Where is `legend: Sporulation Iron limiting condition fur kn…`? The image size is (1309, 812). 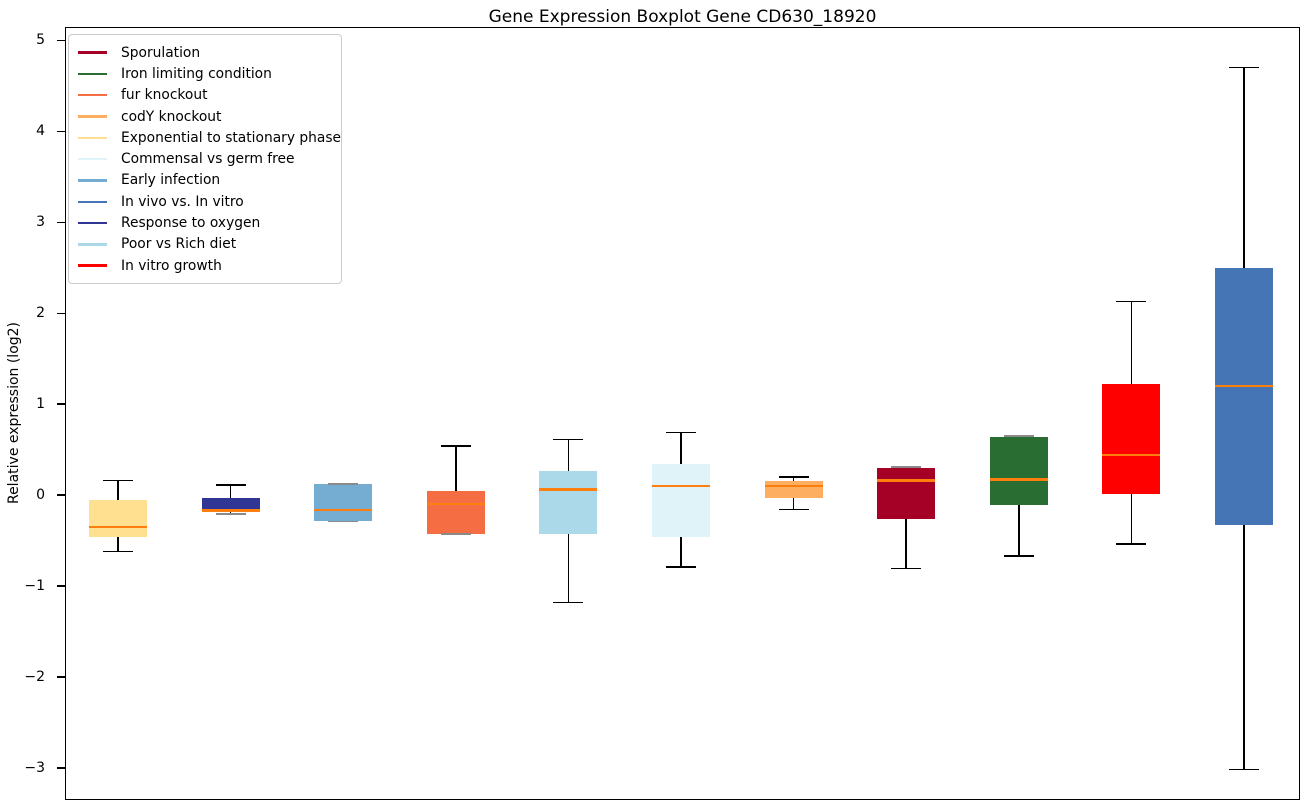
legend: Sporulation Iron limiting condition fur kn… is located at coordinates (205, 159).